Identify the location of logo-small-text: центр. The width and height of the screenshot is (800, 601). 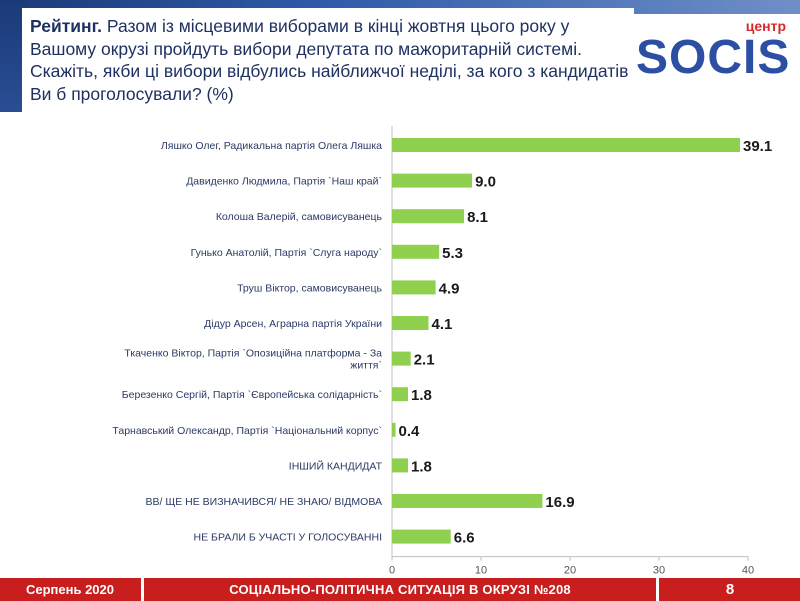
(765, 26).